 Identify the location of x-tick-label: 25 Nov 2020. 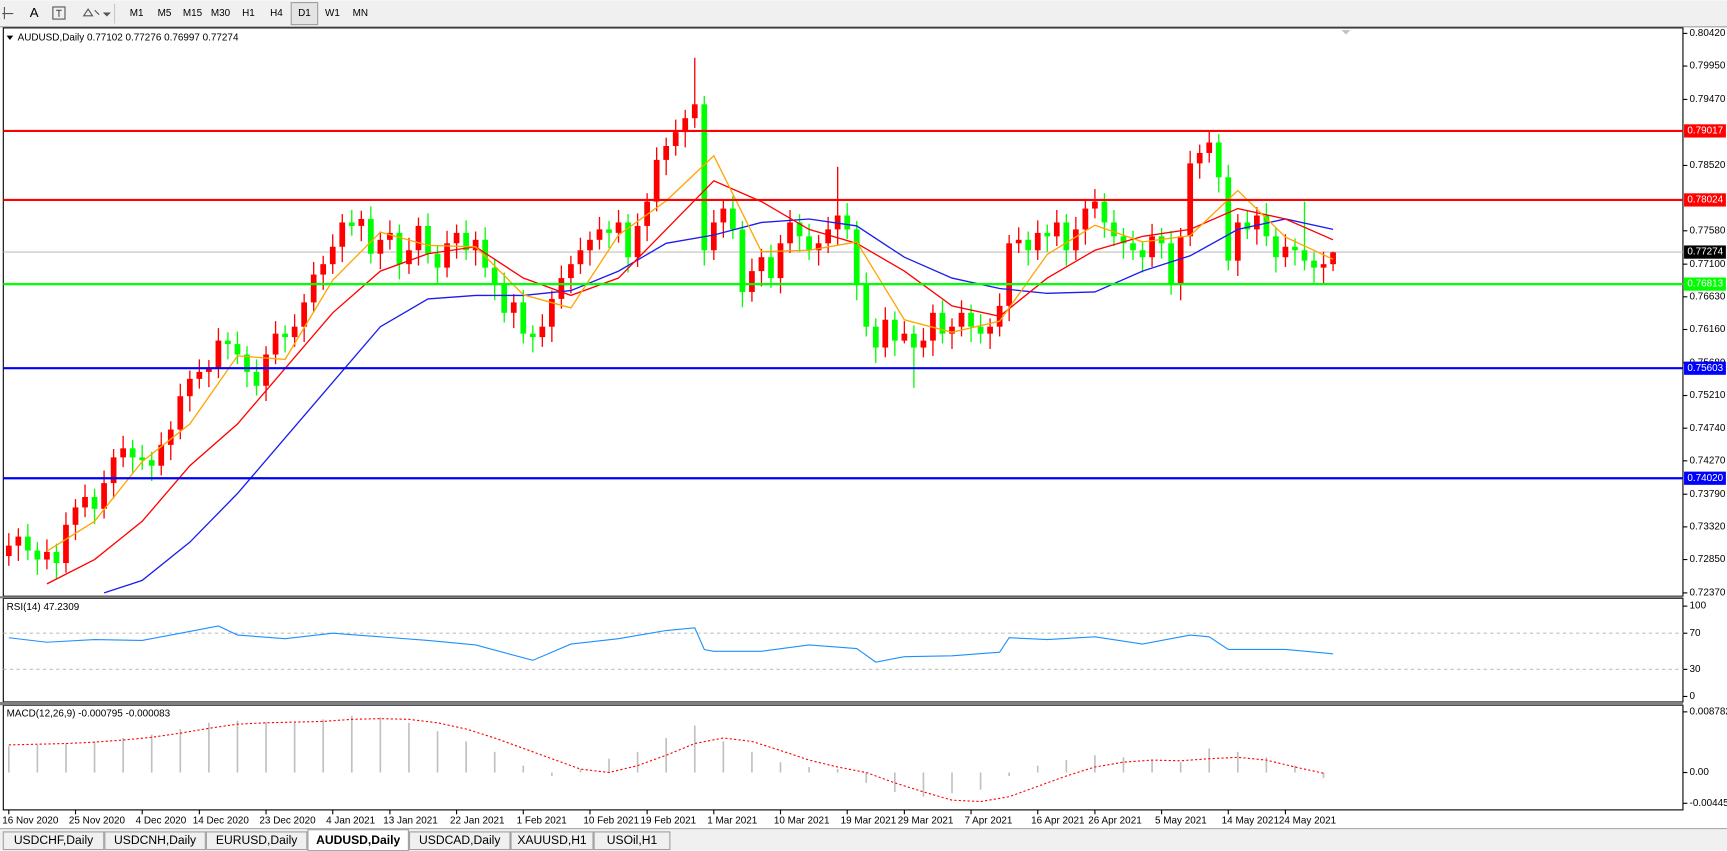
(97, 821).